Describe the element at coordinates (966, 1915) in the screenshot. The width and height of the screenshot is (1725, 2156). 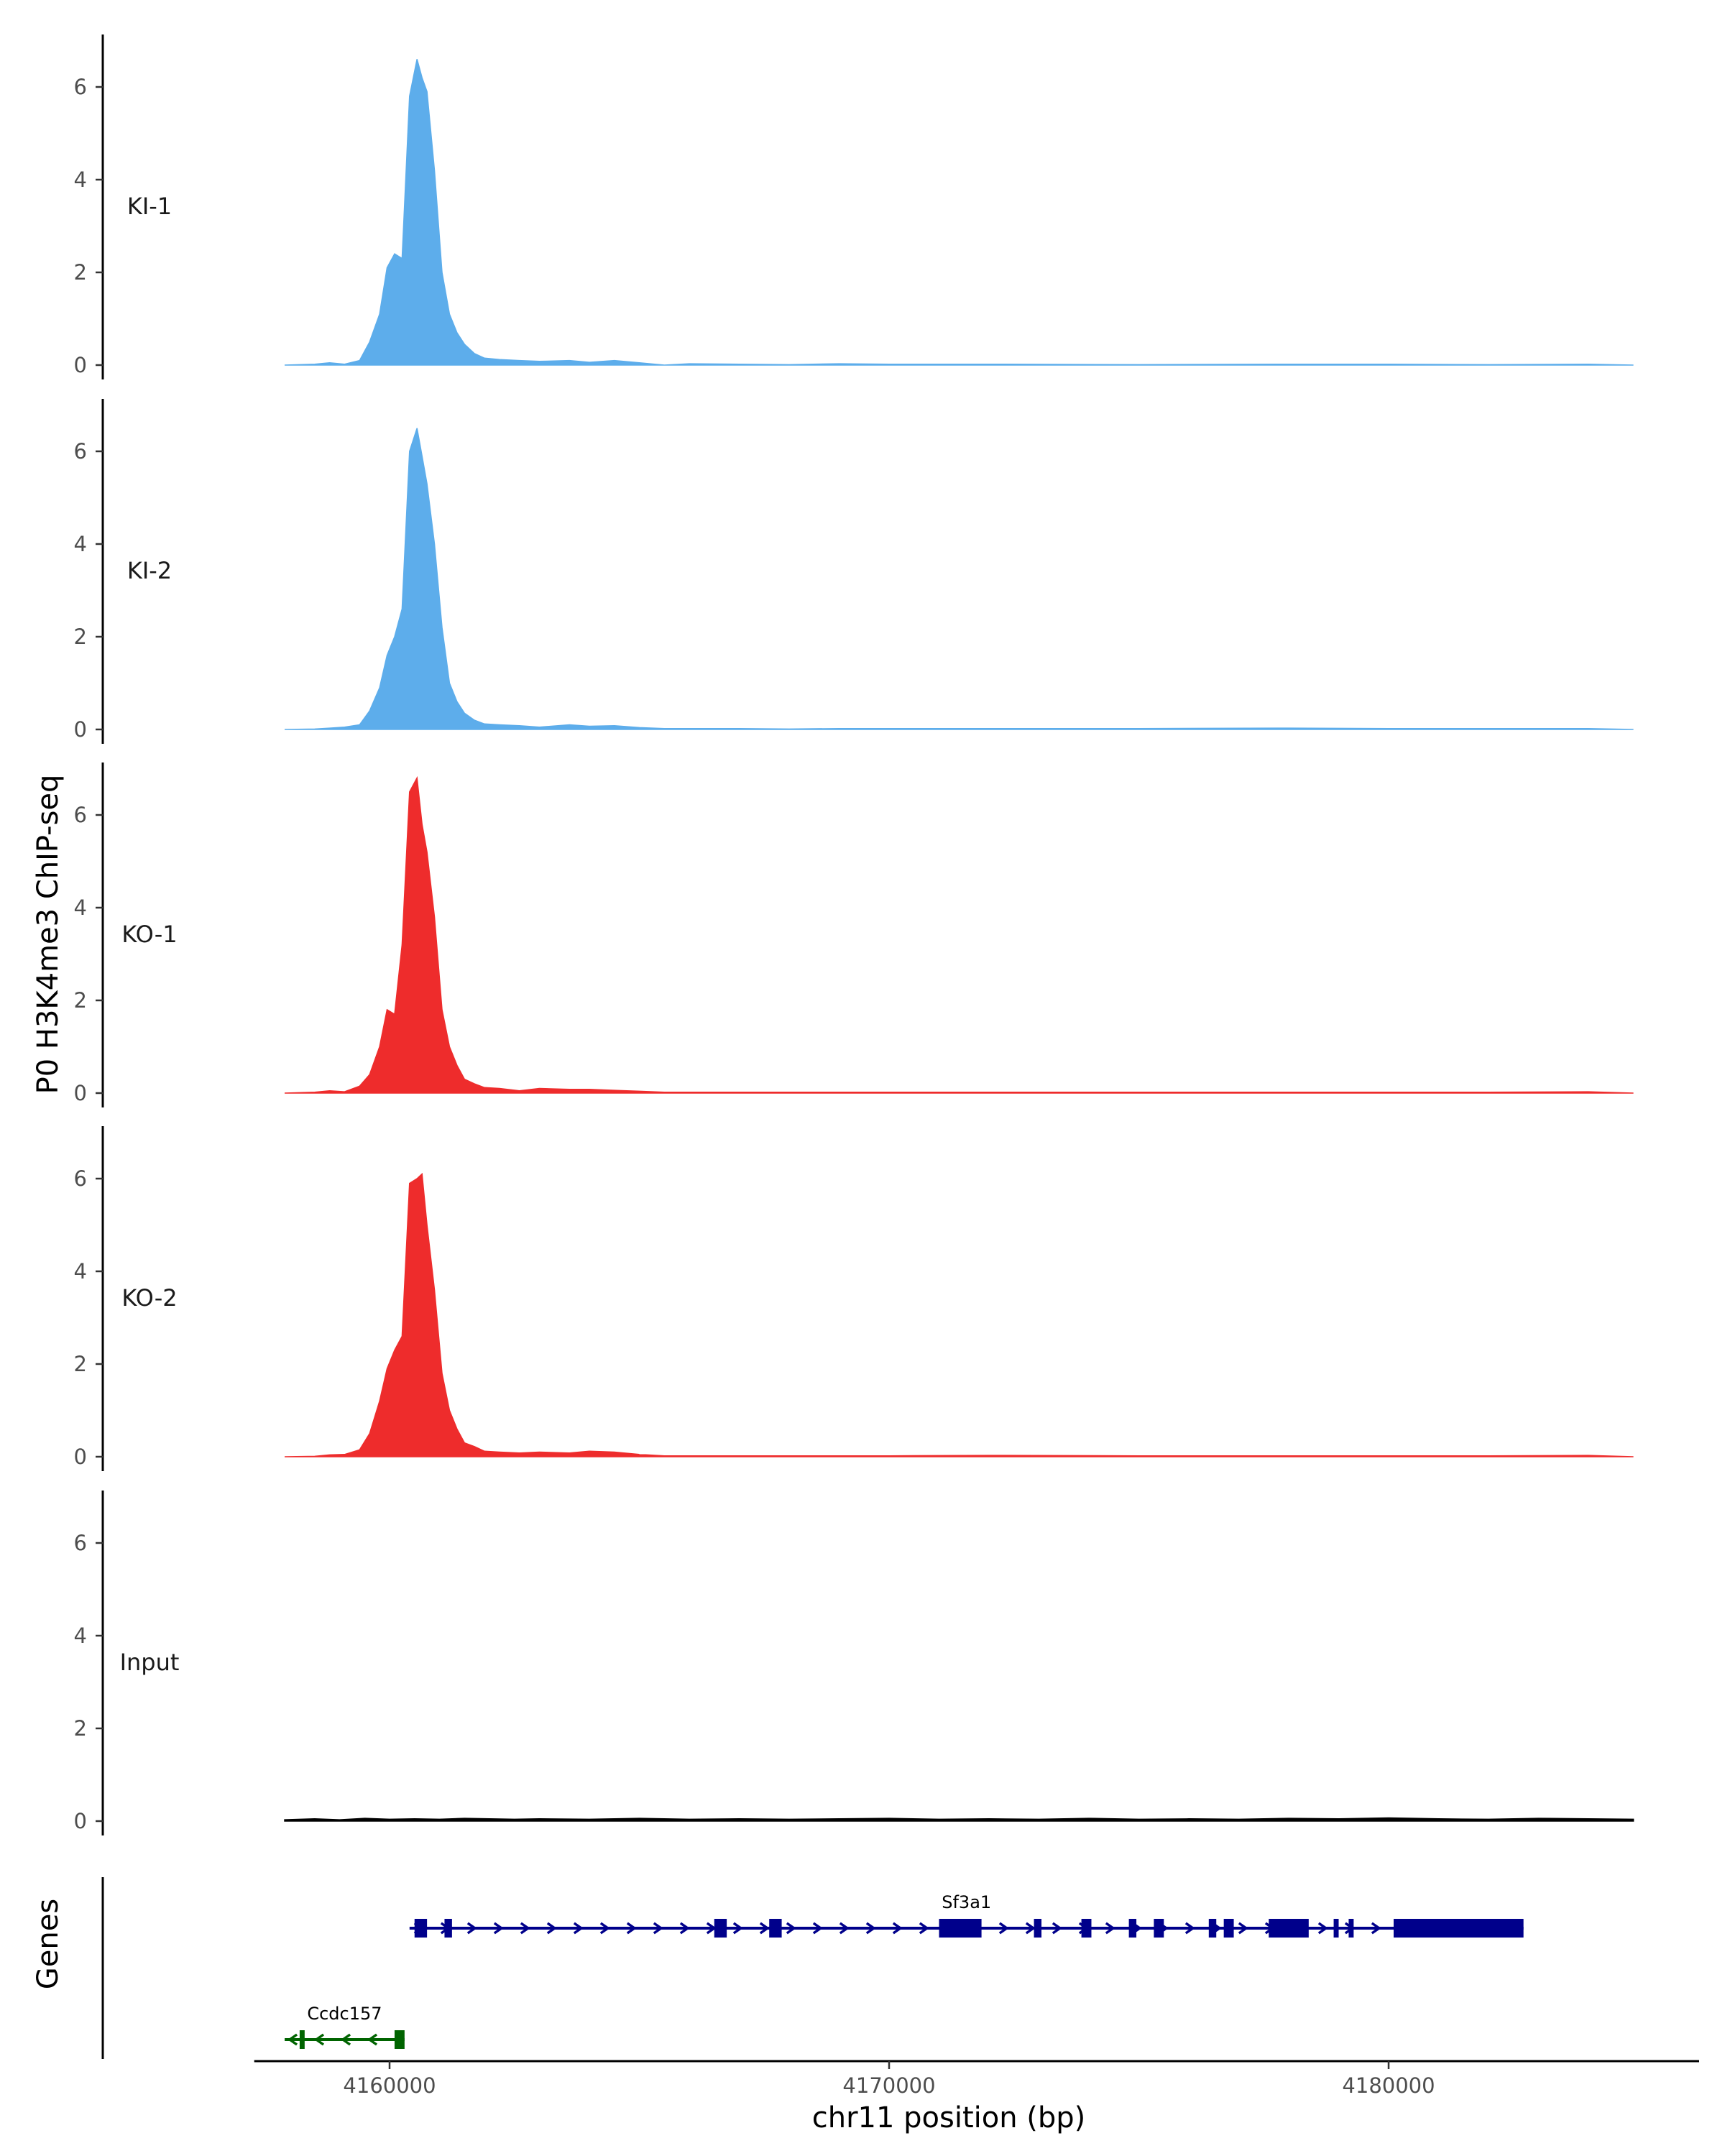
I see `gene-sf3a1: Sf3a1` at that location.